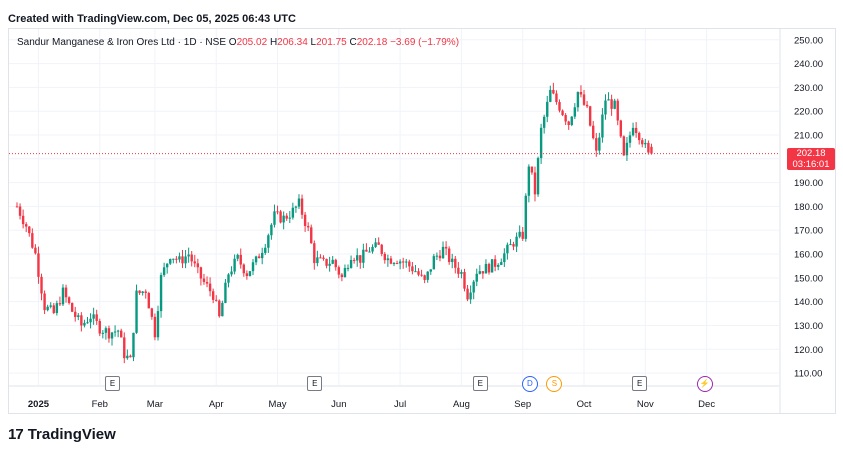 The image size is (843, 451). I want to click on y-tick-label: 240.00, so click(808, 64).